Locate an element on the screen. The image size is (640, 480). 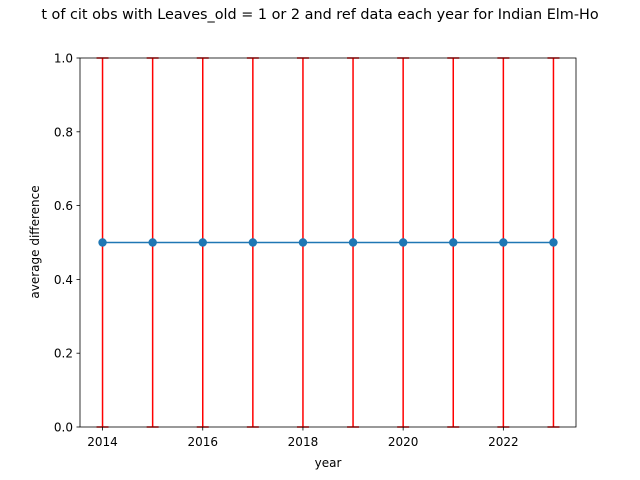
x-tick-label: 2014 is located at coordinates (102, 442).